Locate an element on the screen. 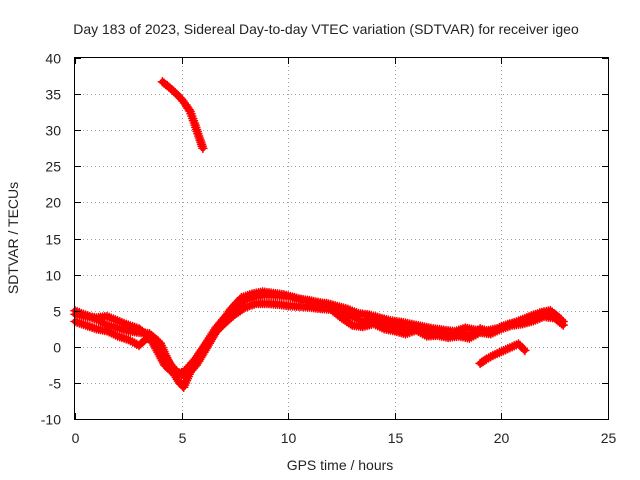 The image size is (640, 480). y-axis-label: SDTVAR / TECUs is located at coordinates (13, 238).